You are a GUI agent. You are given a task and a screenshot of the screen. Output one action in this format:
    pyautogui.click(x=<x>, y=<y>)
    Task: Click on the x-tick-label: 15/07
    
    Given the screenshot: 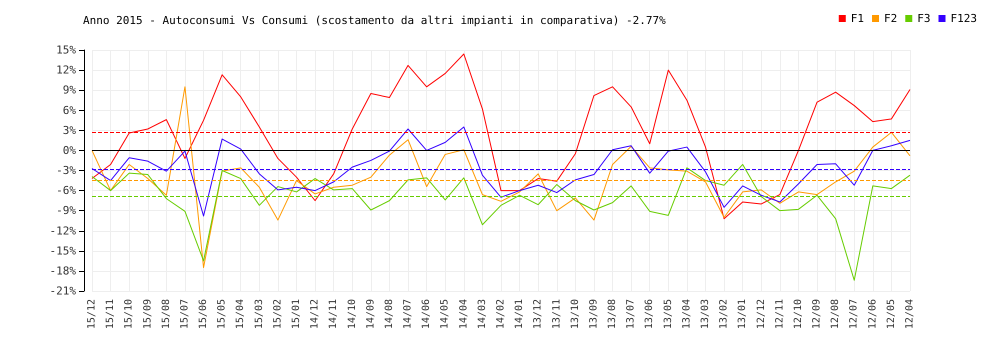 What is the action you would take?
    pyautogui.click(x=184, y=314)
    